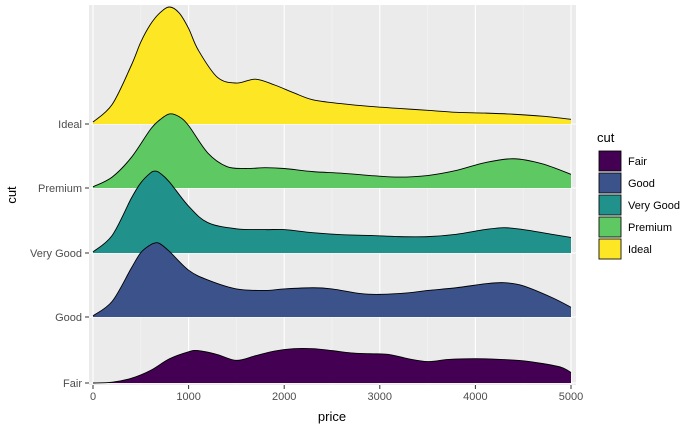 The height and width of the screenshot is (432, 700). What do you see at coordinates (72, 384) in the screenshot?
I see `y-tick-label: Fair` at bounding box center [72, 384].